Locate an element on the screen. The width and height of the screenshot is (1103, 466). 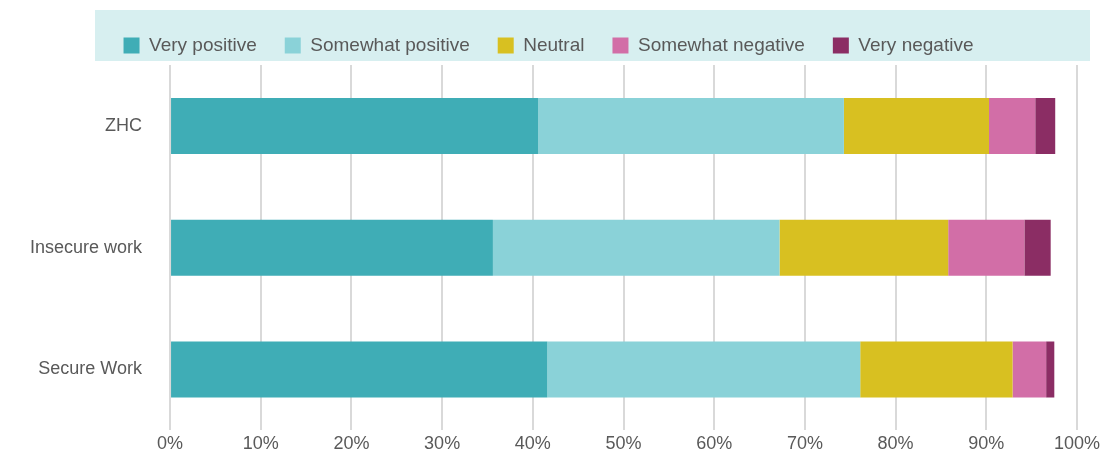
legend-label: Very negative is located at coordinates (916, 44).